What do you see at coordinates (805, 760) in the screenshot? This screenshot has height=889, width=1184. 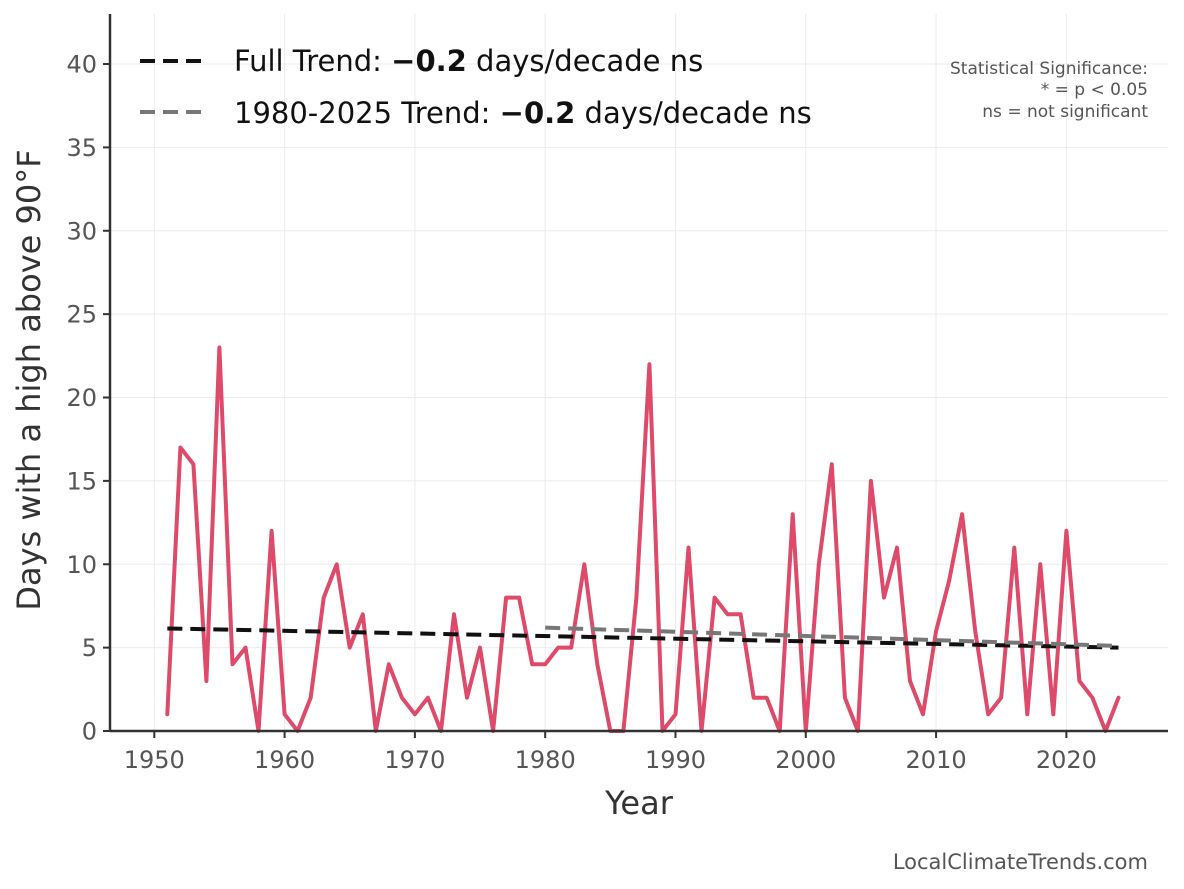 I see `x-tick-label: 2000` at bounding box center [805, 760].